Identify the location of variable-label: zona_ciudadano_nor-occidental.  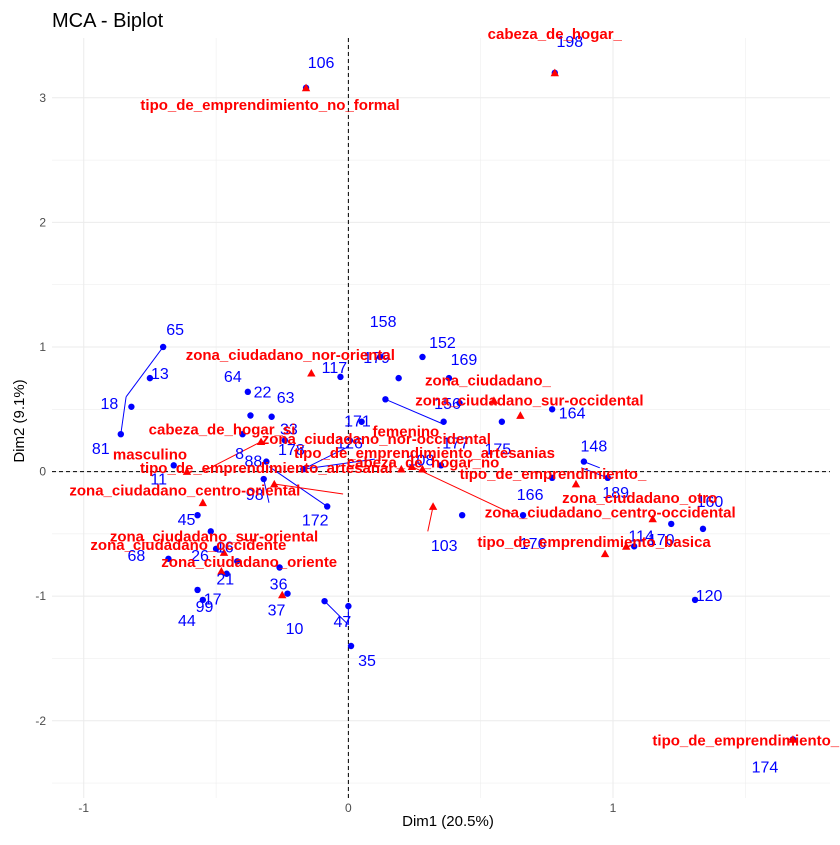
(376, 439).